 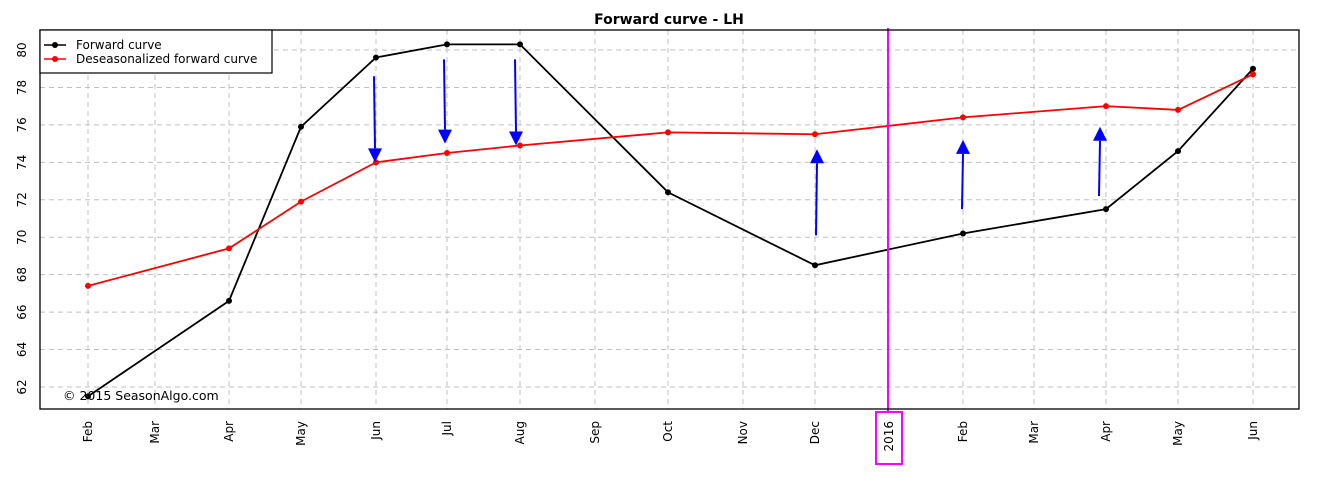 What do you see at coordinates (119, 45) in the screenshot?
I see `legend-label: Forward curve` at bounding box center [119, 45].